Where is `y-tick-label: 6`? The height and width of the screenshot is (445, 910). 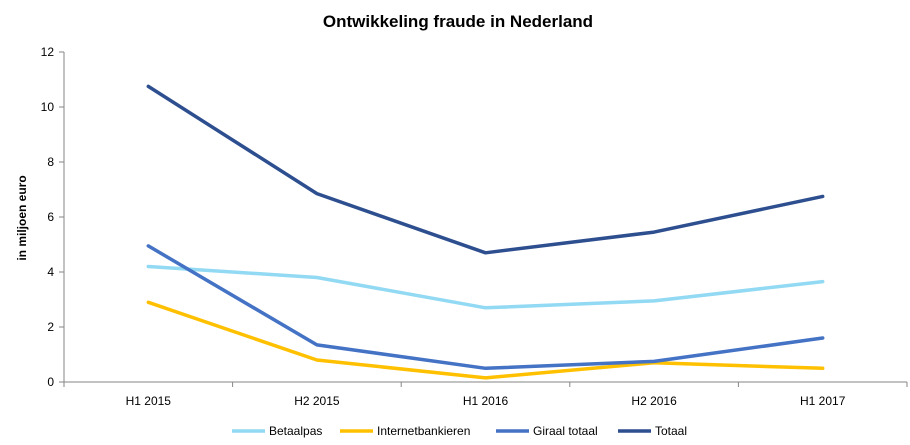 y-tick-label: 6 is located at coordinates (50, 217).